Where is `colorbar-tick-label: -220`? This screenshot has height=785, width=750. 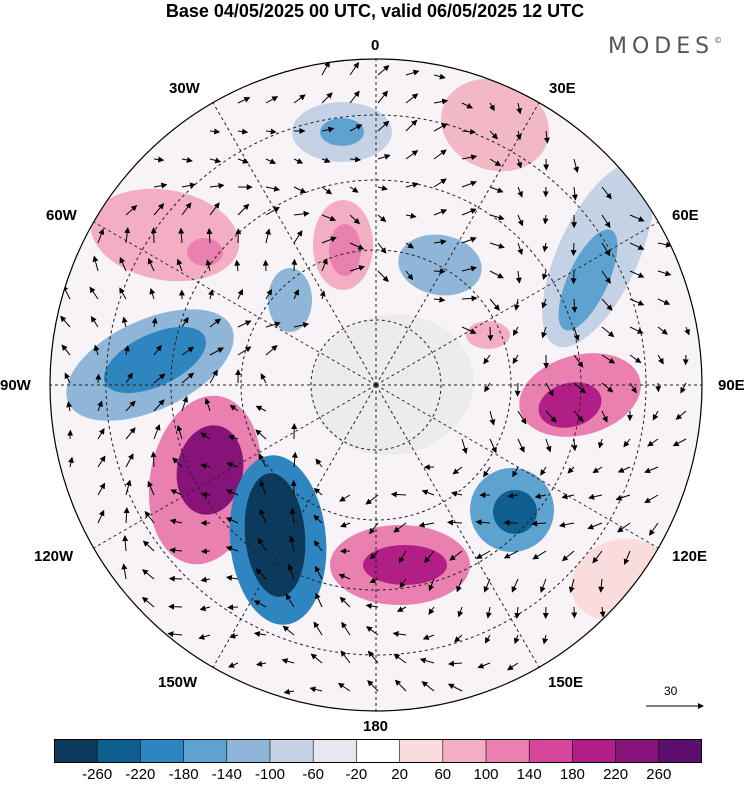 colorbar-tick-label: -220 is located at coordinates (140, 775).